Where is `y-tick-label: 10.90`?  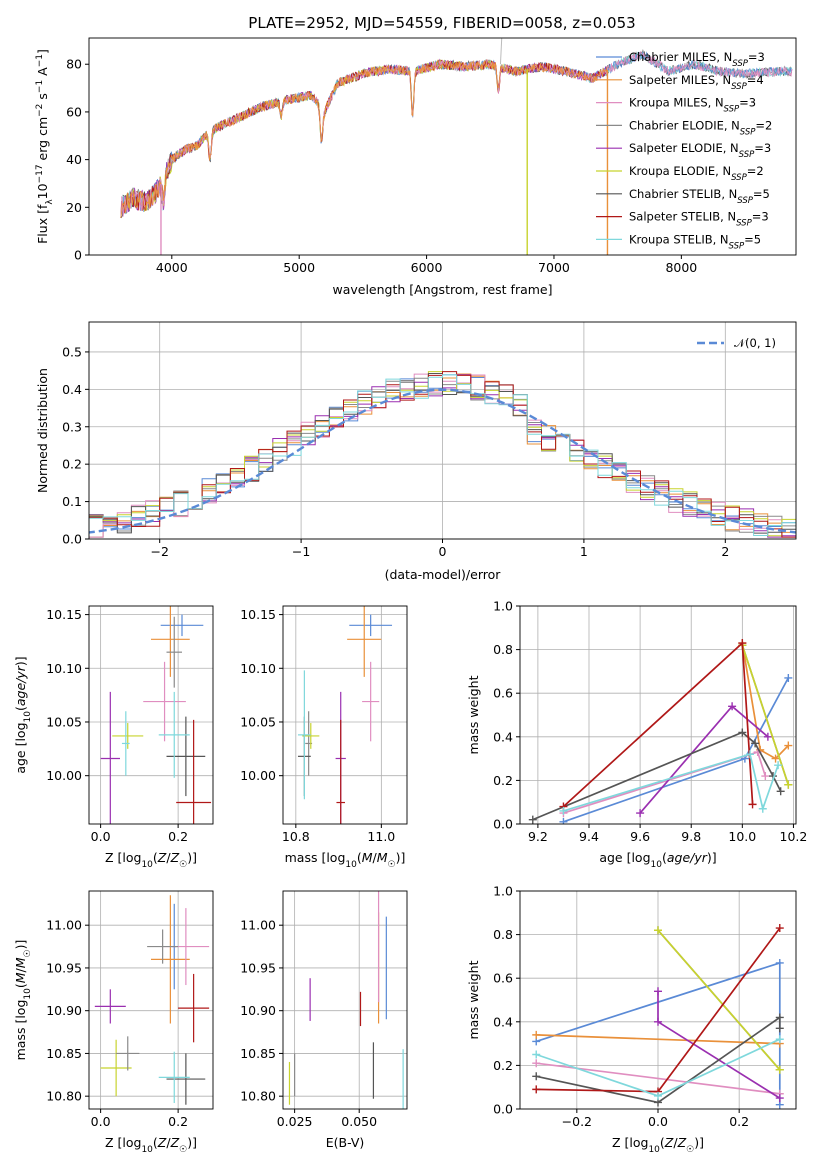 y-tick-label: 10.90 is located at coordinates (64, 1010).